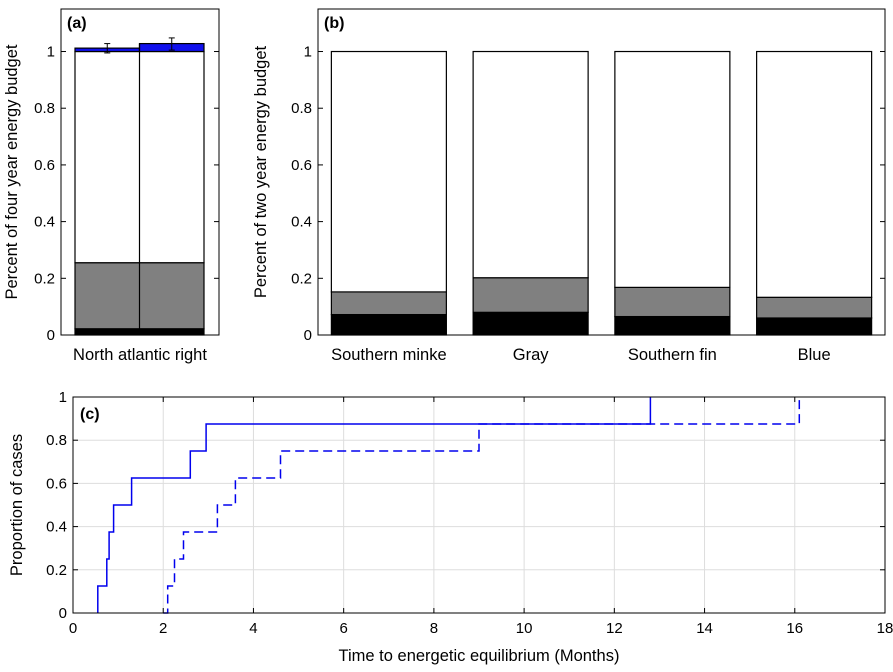  Describe the element at coordinates (63, 397) in the screenshot. I see `c-y-tick-label: 1` at that location.